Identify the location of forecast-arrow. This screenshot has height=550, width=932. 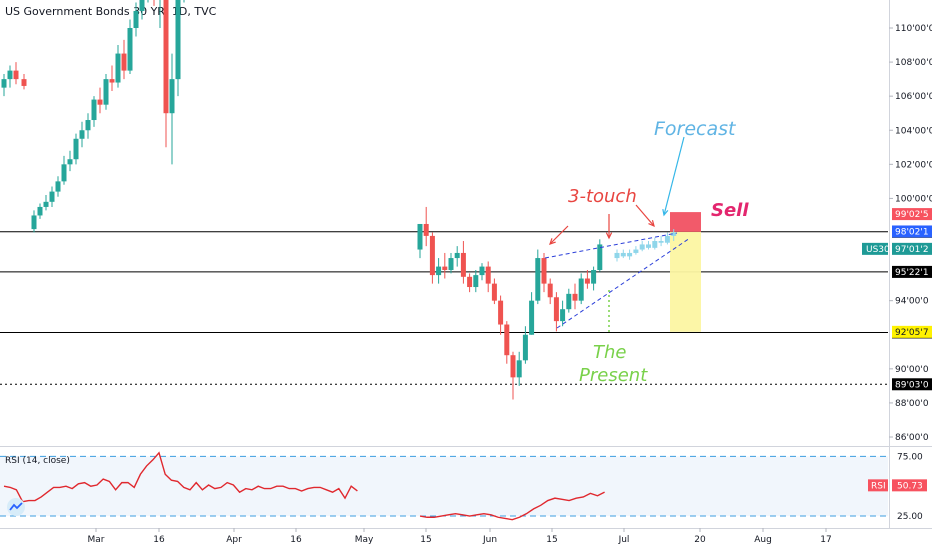
(673, 176).